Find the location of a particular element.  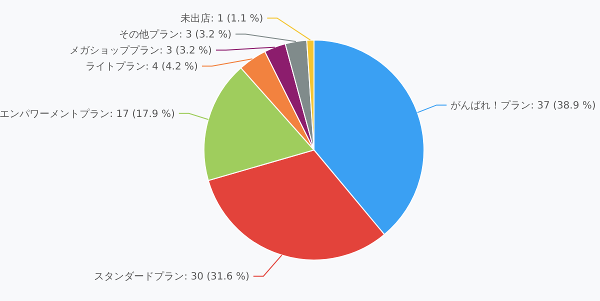

slice-label: その他プラン: 3 (3.2 %) is located at coordinates (175, 34).